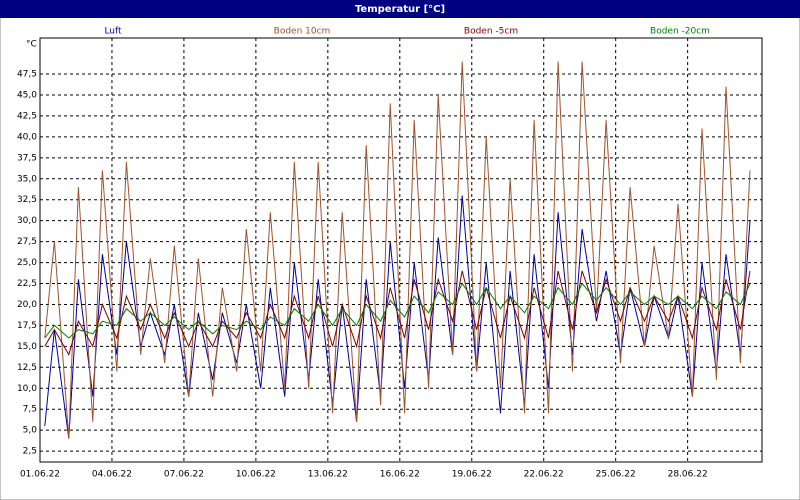 The image size is (800, 500). I want to click on x-tick-label: 25.06.22, so click(616, 475).